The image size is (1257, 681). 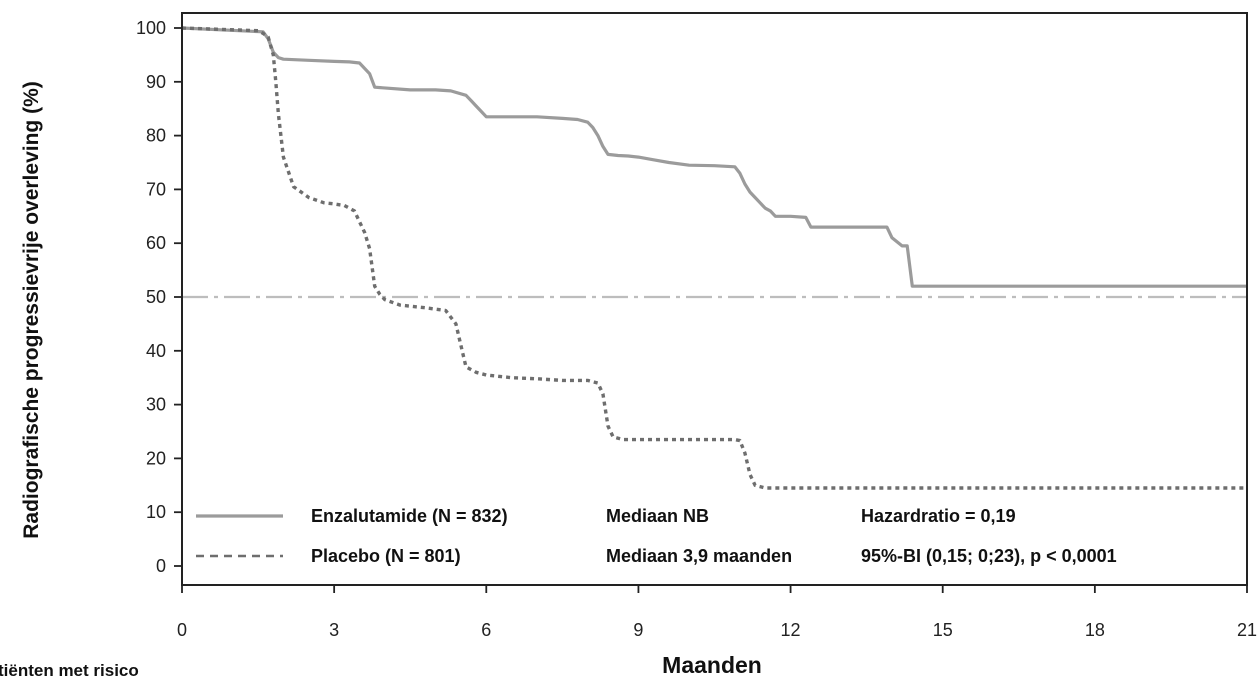 I want to click on legend-stat-label: 95%-BI (0,15; 0;23), p < 0,0001, so click(x=989, y=556).